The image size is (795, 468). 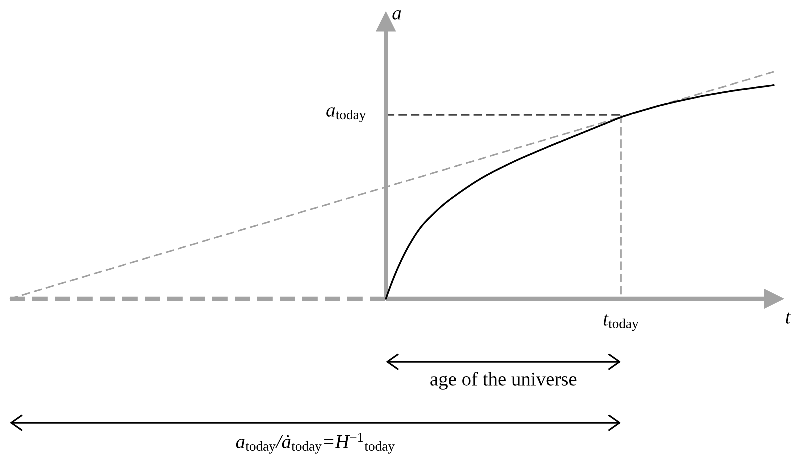 What do you see at coordinates (315, 443) in the screenshot?
I see `text: a$_{today}$/ȧ$_{today}$=H$^{−1}$$_{today}$` at bounding box center [315, 443].